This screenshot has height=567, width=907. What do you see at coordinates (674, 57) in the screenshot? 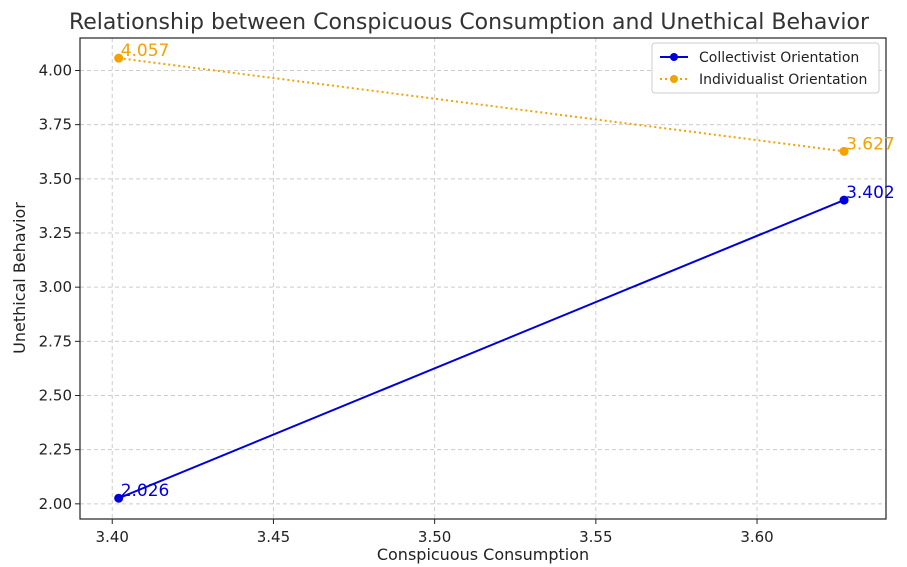
I see `legend-collectivist-marker` at bounding box center [674, 57].